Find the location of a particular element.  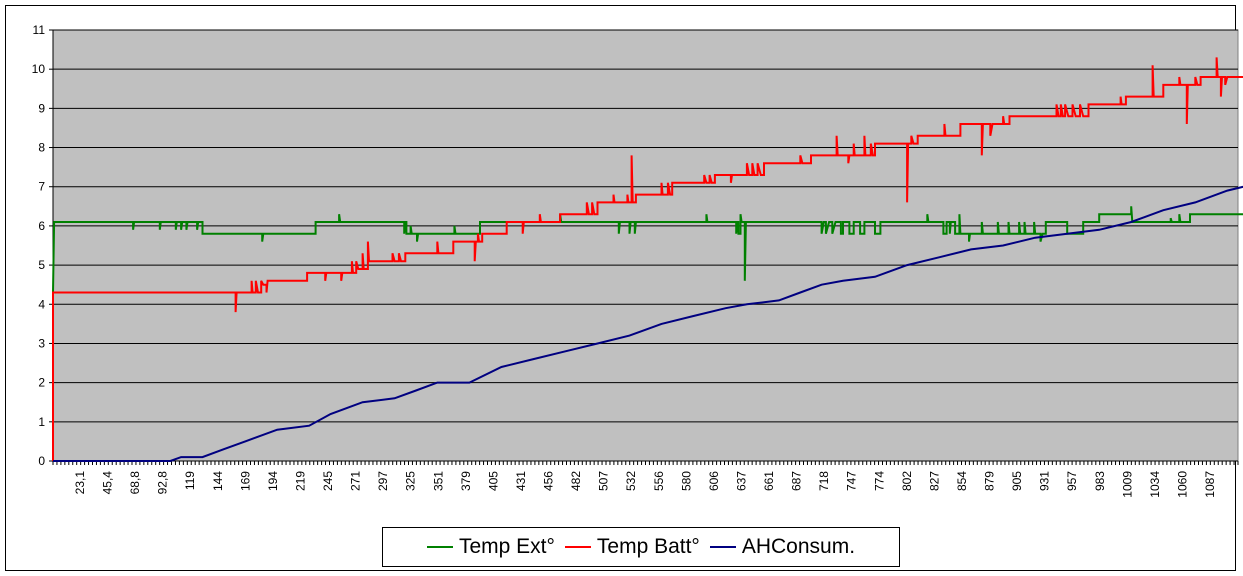

y-tick-label: 2 is located at coordinates (41, 383).